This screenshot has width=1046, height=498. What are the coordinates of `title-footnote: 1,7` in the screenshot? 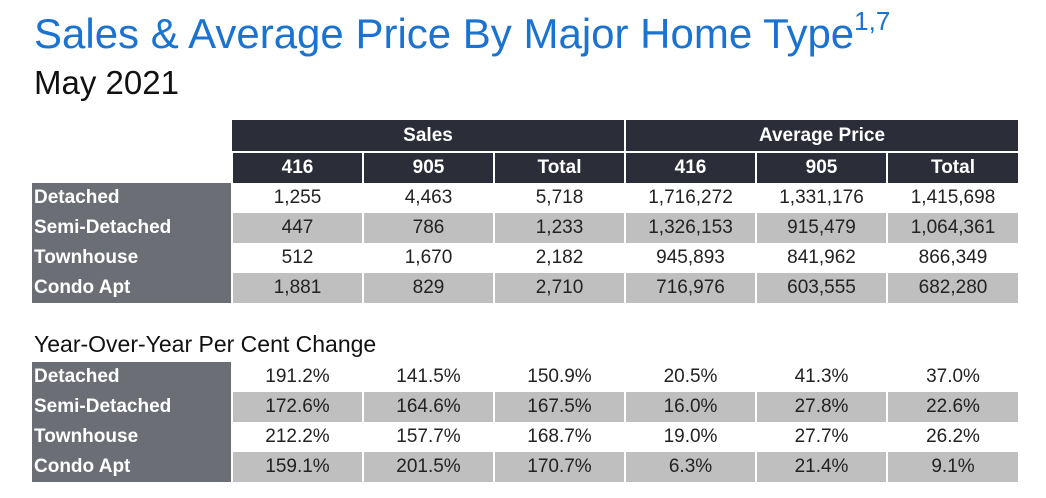 It's located at (872, 21).